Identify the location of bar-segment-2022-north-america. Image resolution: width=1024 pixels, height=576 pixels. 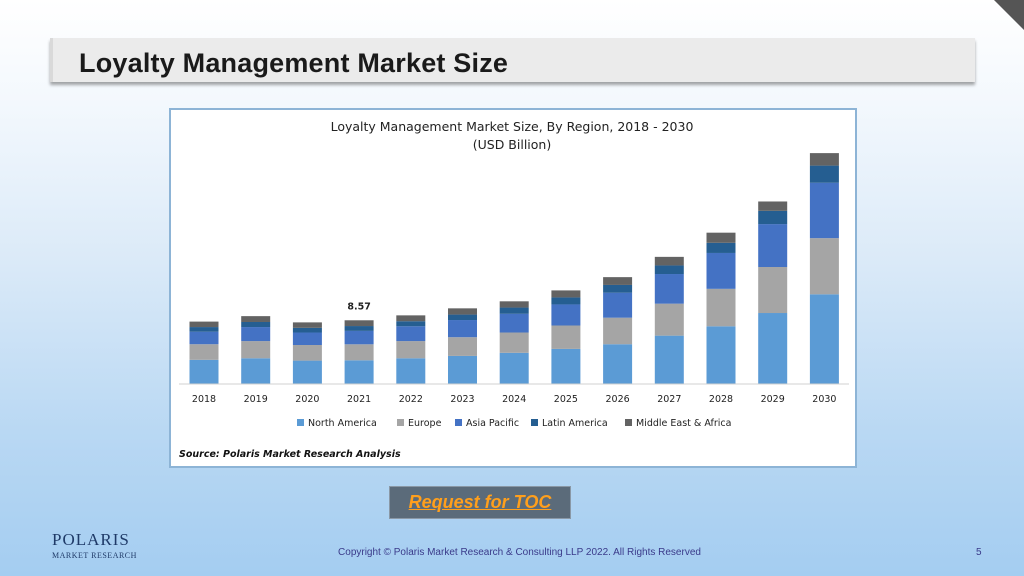
(411, 371).